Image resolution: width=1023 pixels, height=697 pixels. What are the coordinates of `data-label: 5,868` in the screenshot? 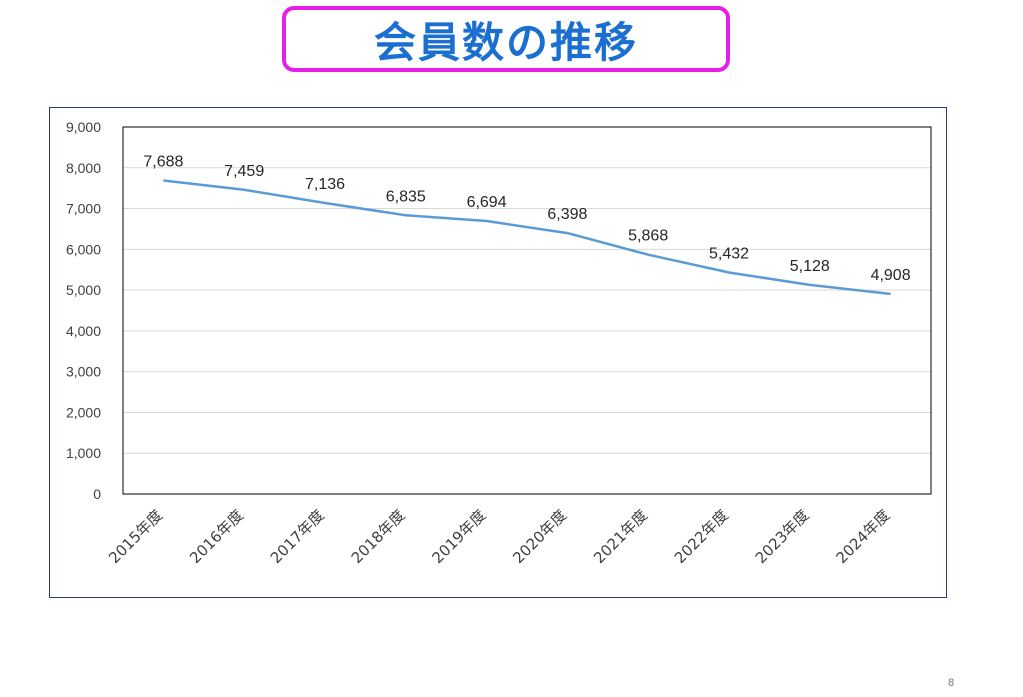 It's located at (648, 236).